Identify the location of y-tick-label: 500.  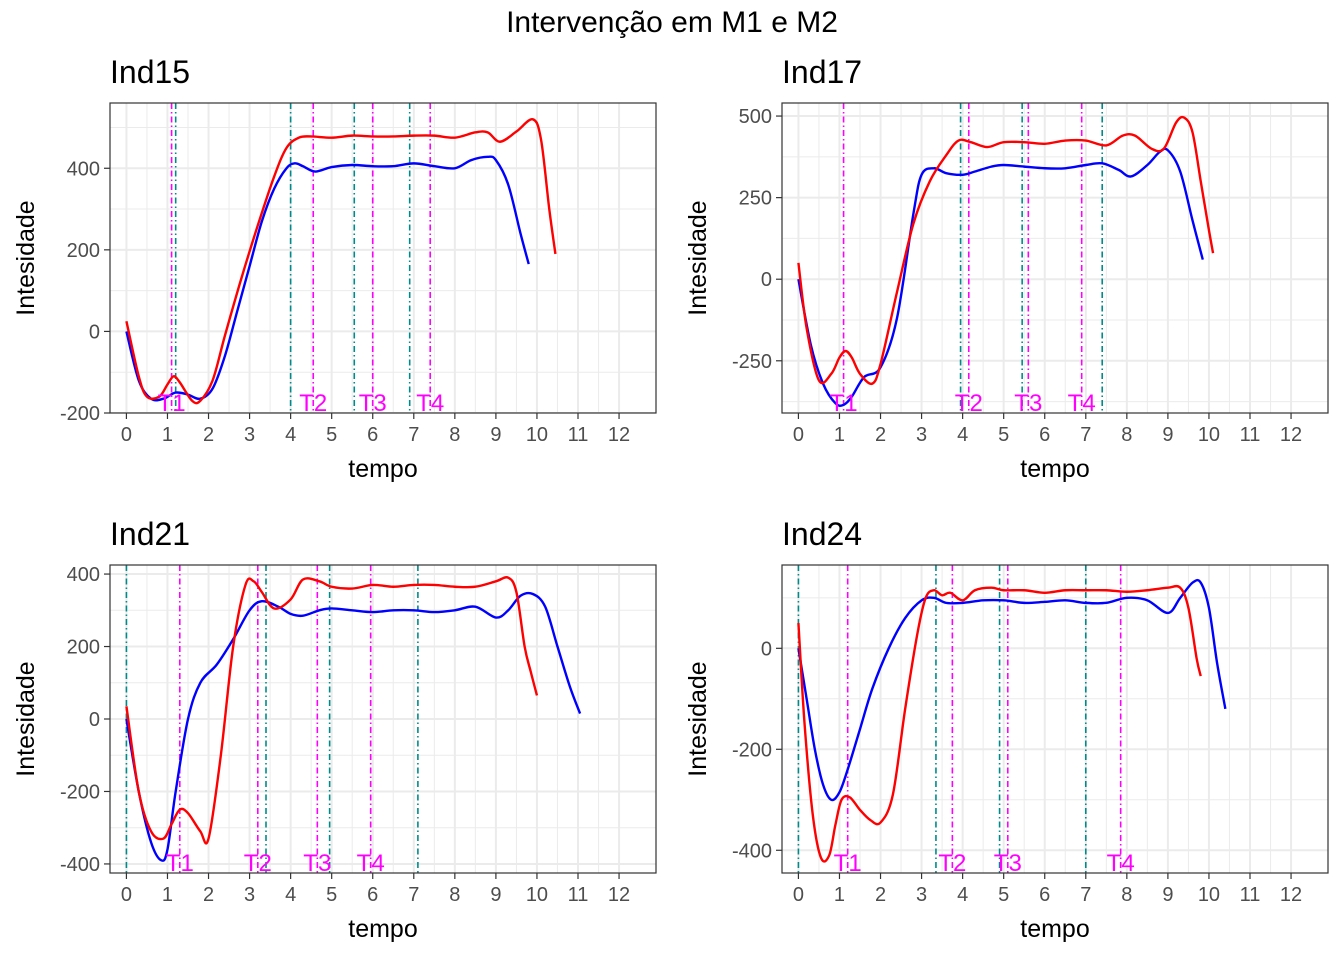
(755, 117).